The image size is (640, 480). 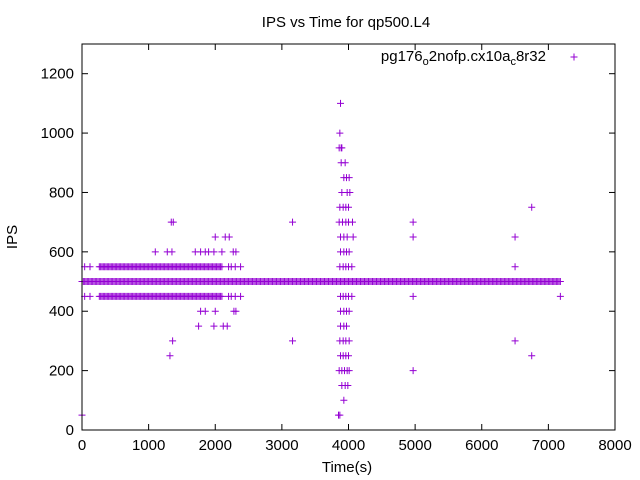 I want to click on x-tick-label: 5000, so click(x=414, y=445).